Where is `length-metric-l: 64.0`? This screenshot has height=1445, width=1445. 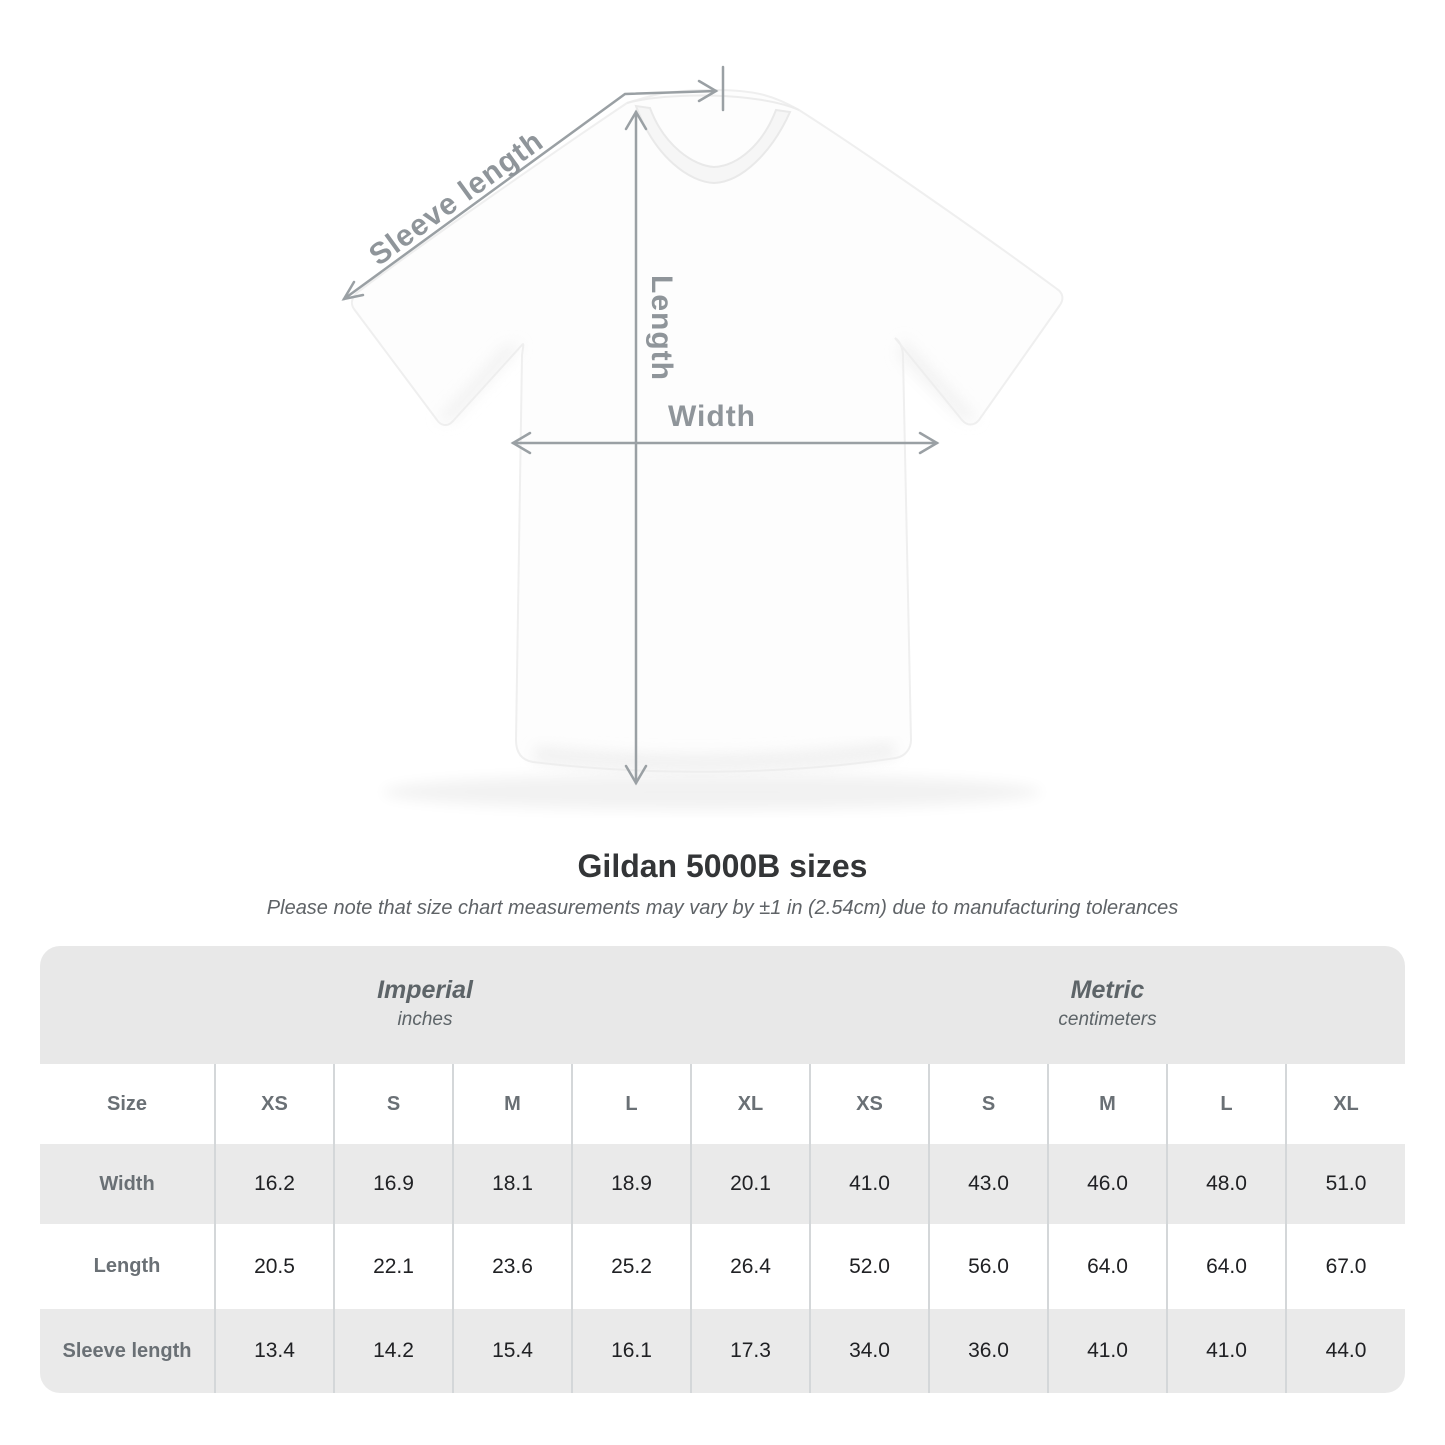
length-metric-l: 64.0 is located at coordinates (1226, 1266).